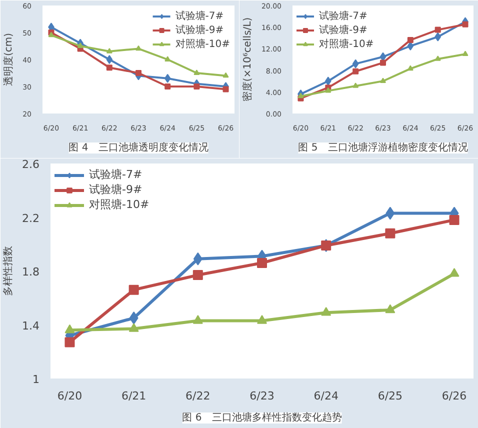 This screenshot has height=428, width=478. I want to click on x-tick-label: 6/22, so click(198, 396).